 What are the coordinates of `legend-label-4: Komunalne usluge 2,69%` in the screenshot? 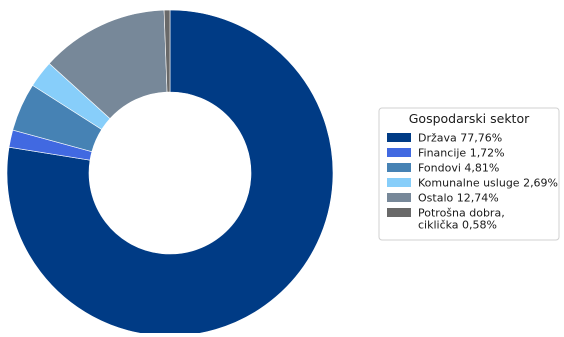 It's located at (488, 183).